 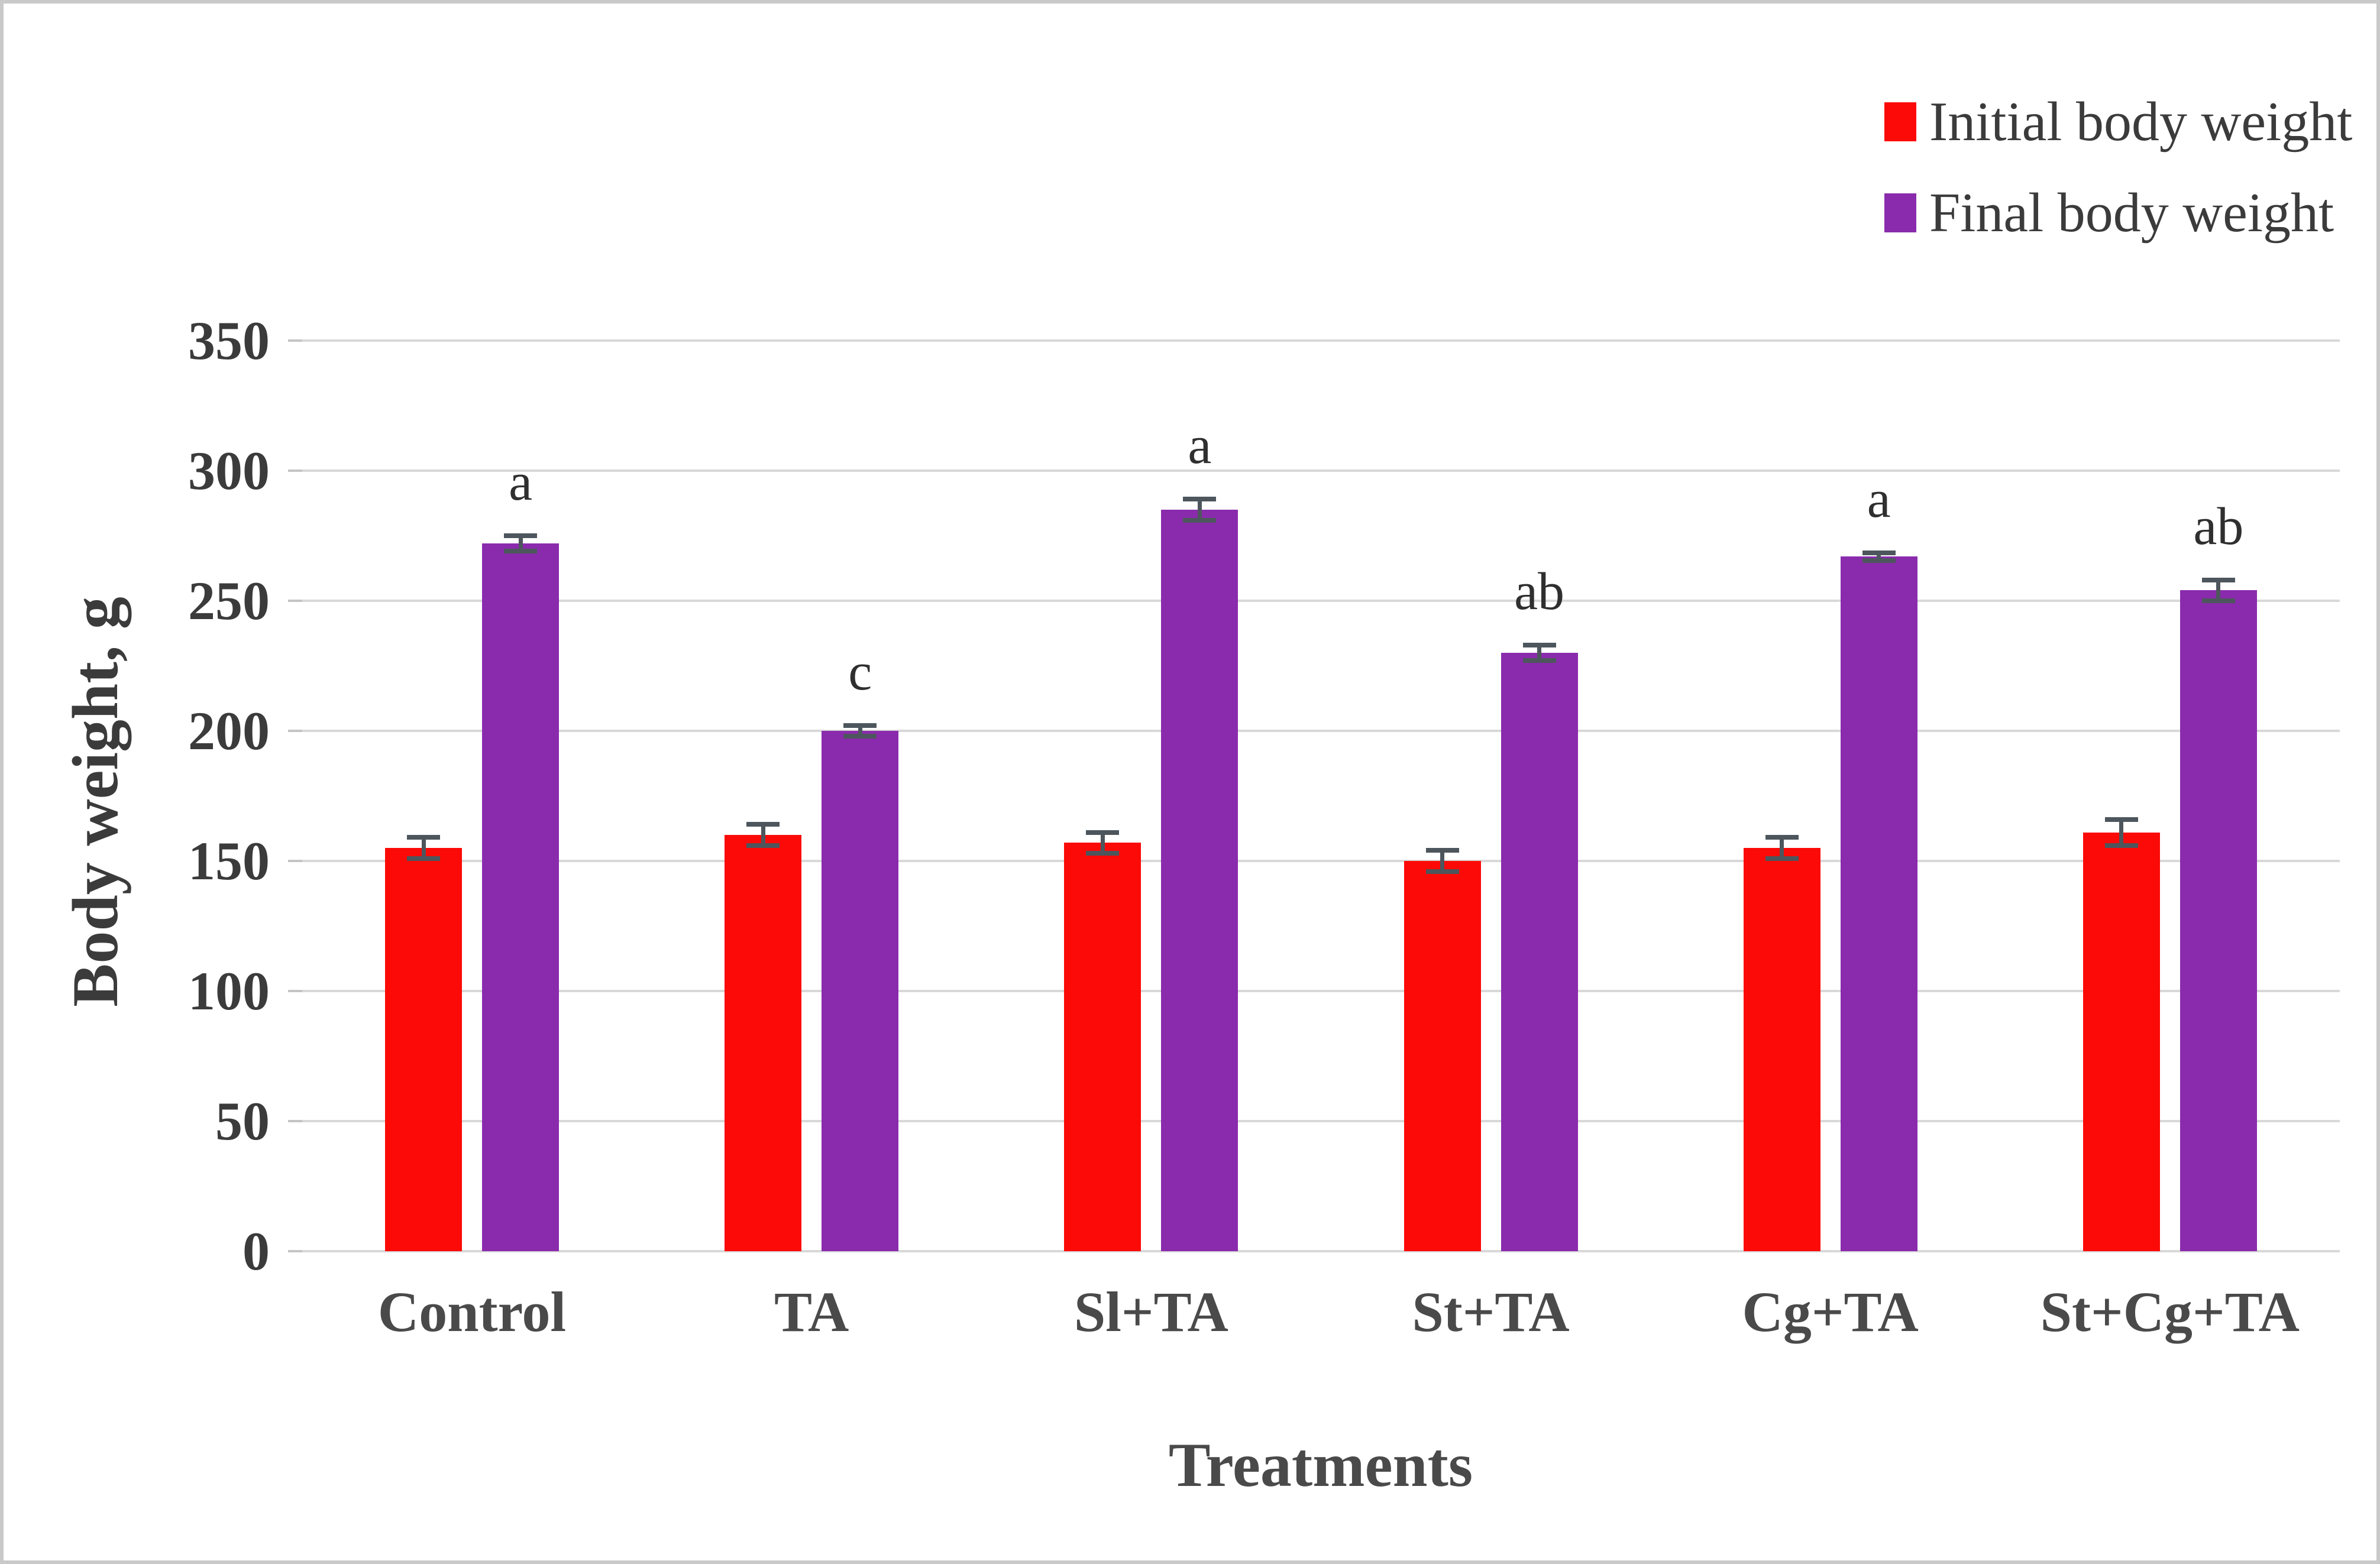 I want to click on error-cap-top-final-TA, so click(x=860, y=725).